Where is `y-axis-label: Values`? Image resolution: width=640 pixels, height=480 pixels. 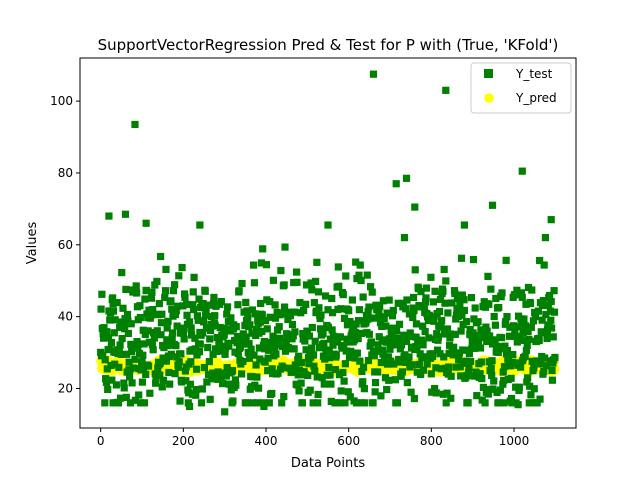
y-axis-label: Values is located at coordinates (32, 243).